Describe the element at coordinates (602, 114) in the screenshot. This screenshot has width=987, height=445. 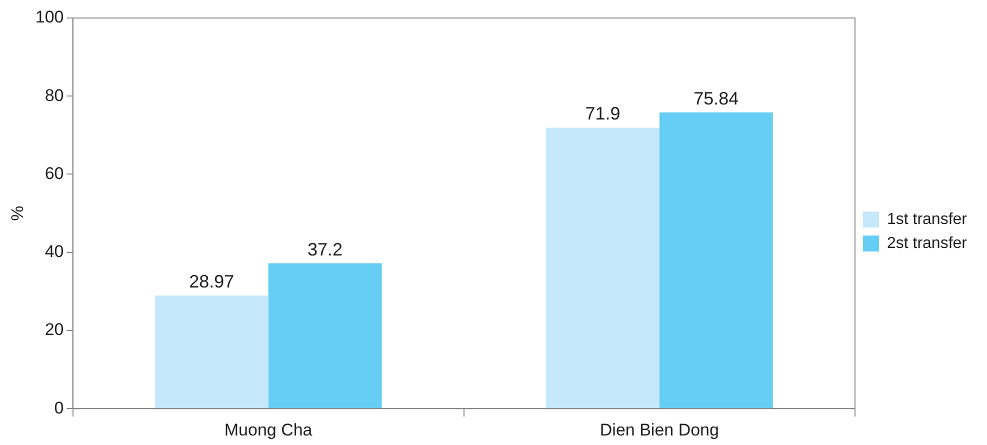
I see `data-label: 71.9` at that location.